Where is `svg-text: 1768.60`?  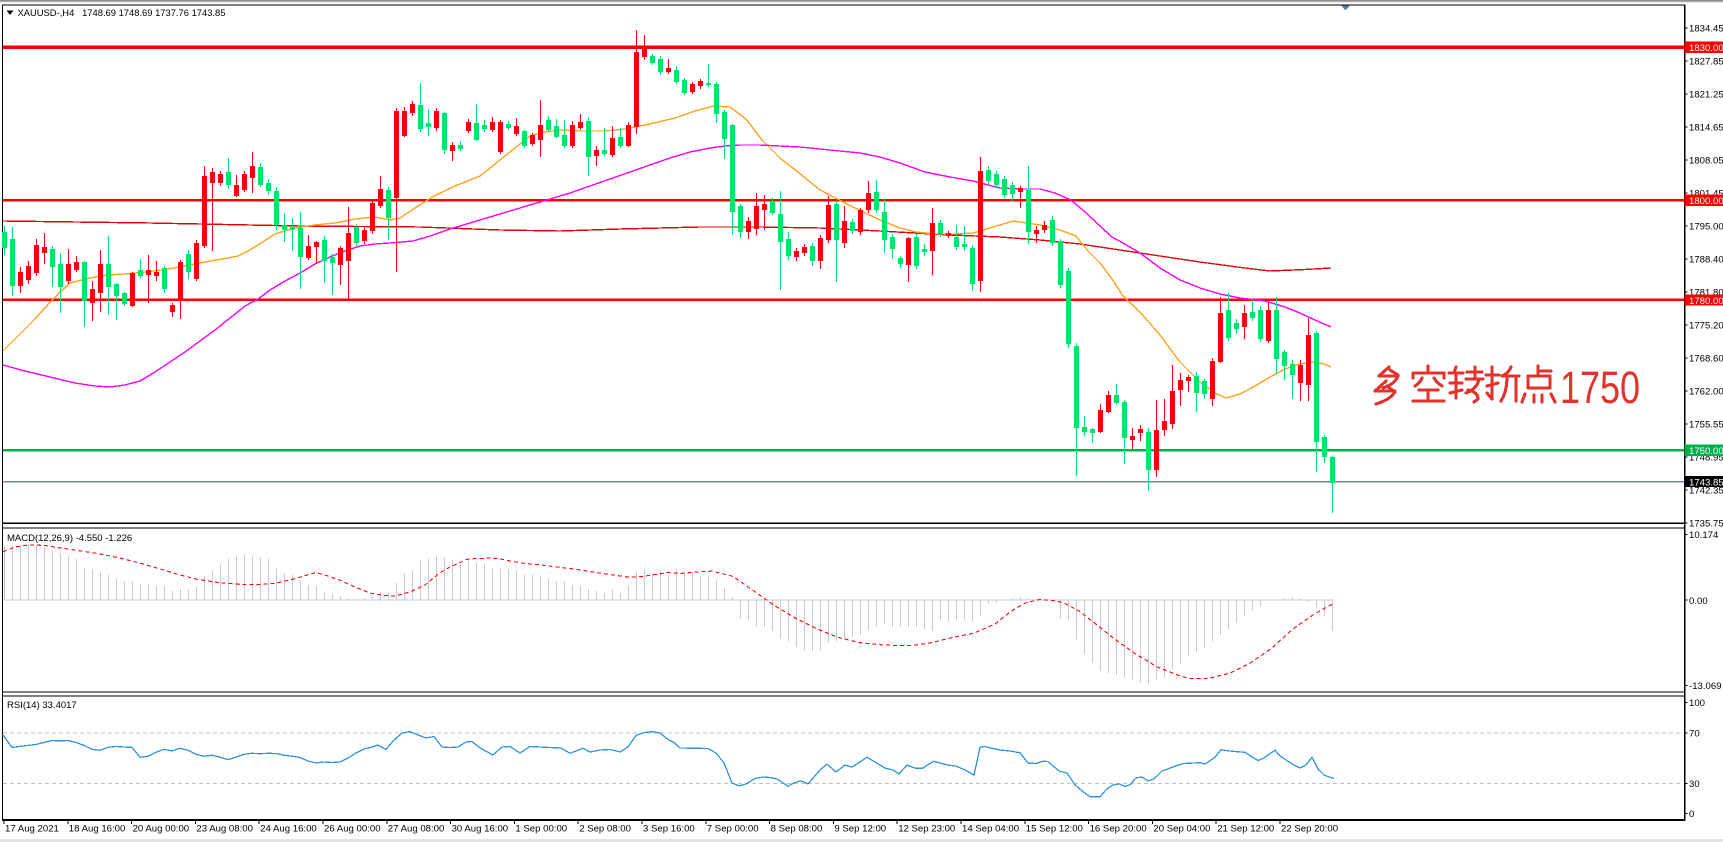
svg-text: 1768.60 is located at coordinates (1706, 358).